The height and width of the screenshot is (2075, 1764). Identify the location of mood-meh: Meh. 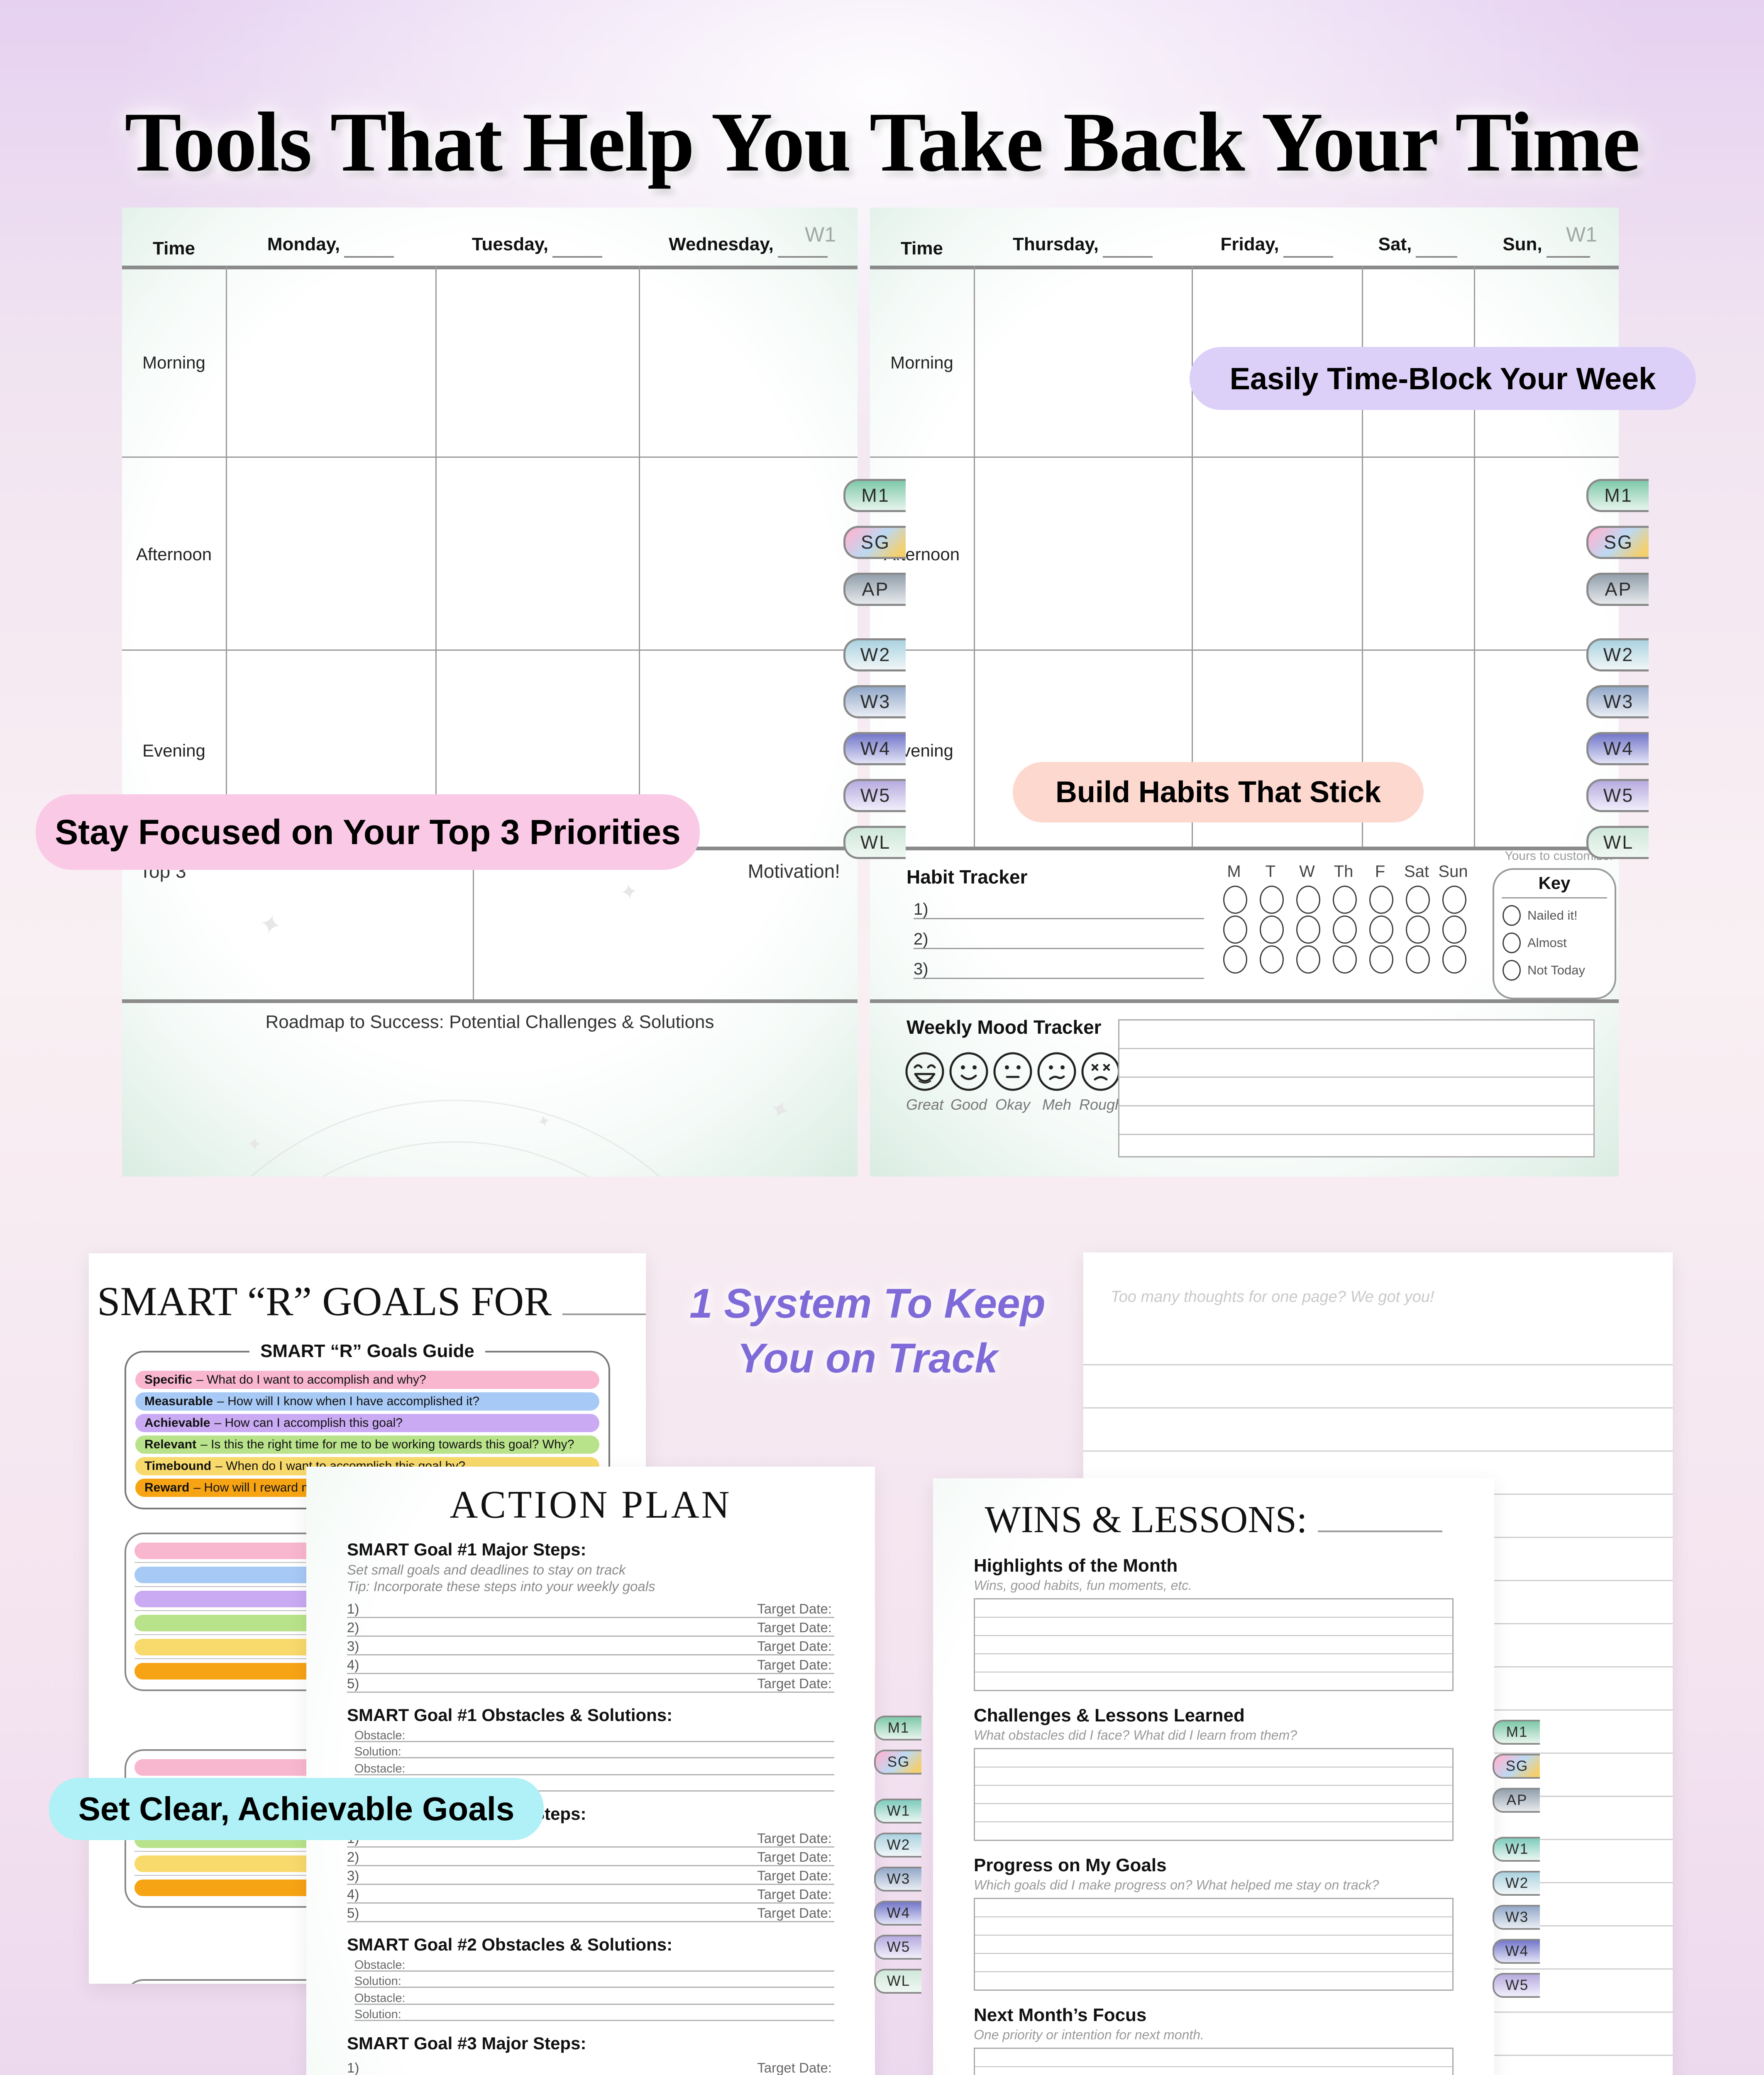
(1057, 1082).